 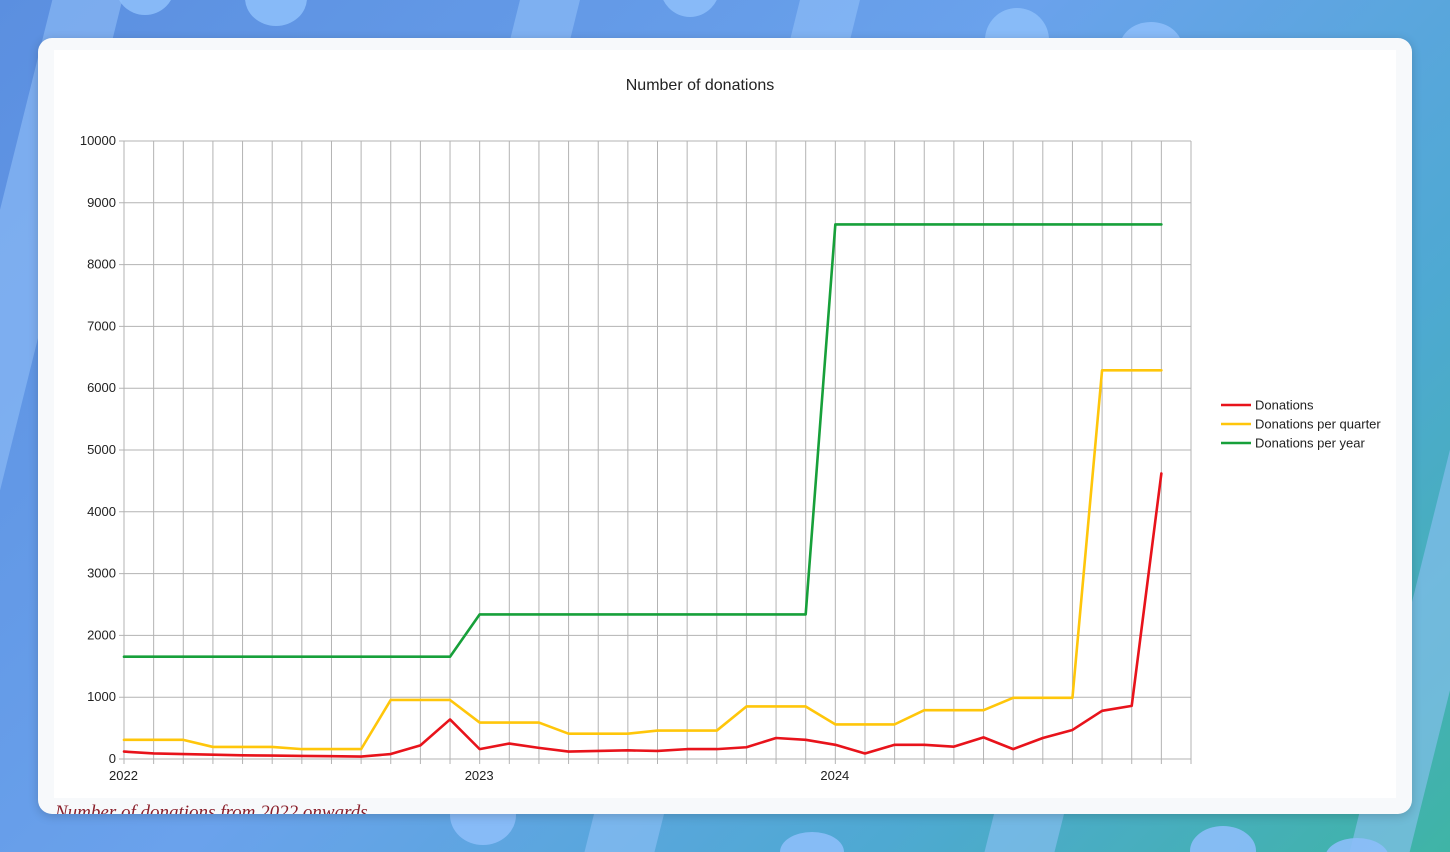 What do you see at coordinates (101, 264) in the screenshot?
I see `y-tick-label: 8000` at bounding box center [101, 264].